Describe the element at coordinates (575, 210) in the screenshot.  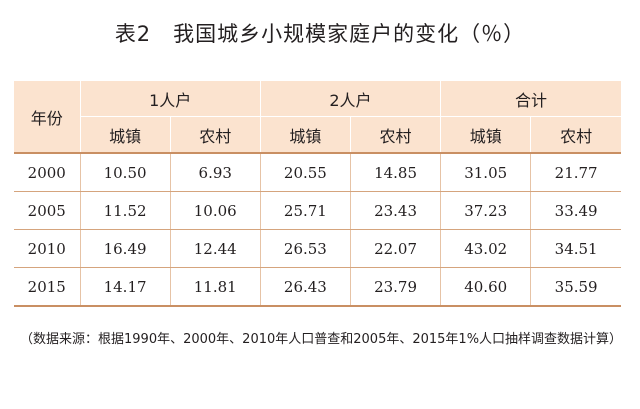
I see `table-cell: 33.49` at that location.